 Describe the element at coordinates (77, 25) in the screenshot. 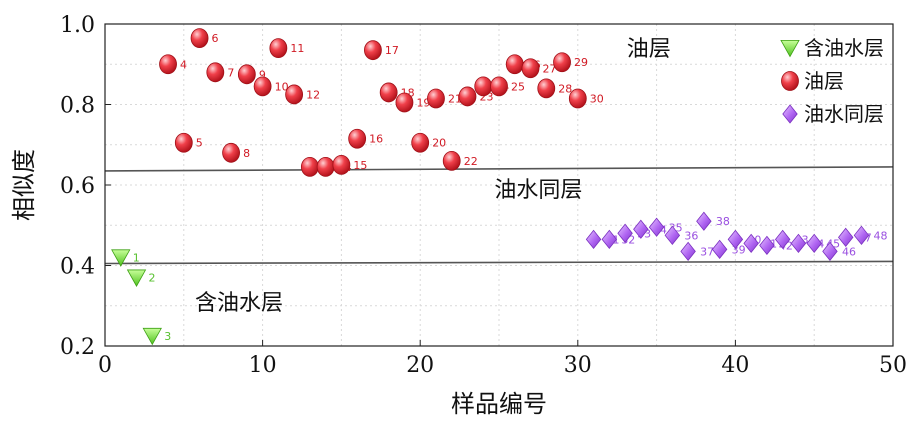

I see `y-tick-label: 1.0` at that location.